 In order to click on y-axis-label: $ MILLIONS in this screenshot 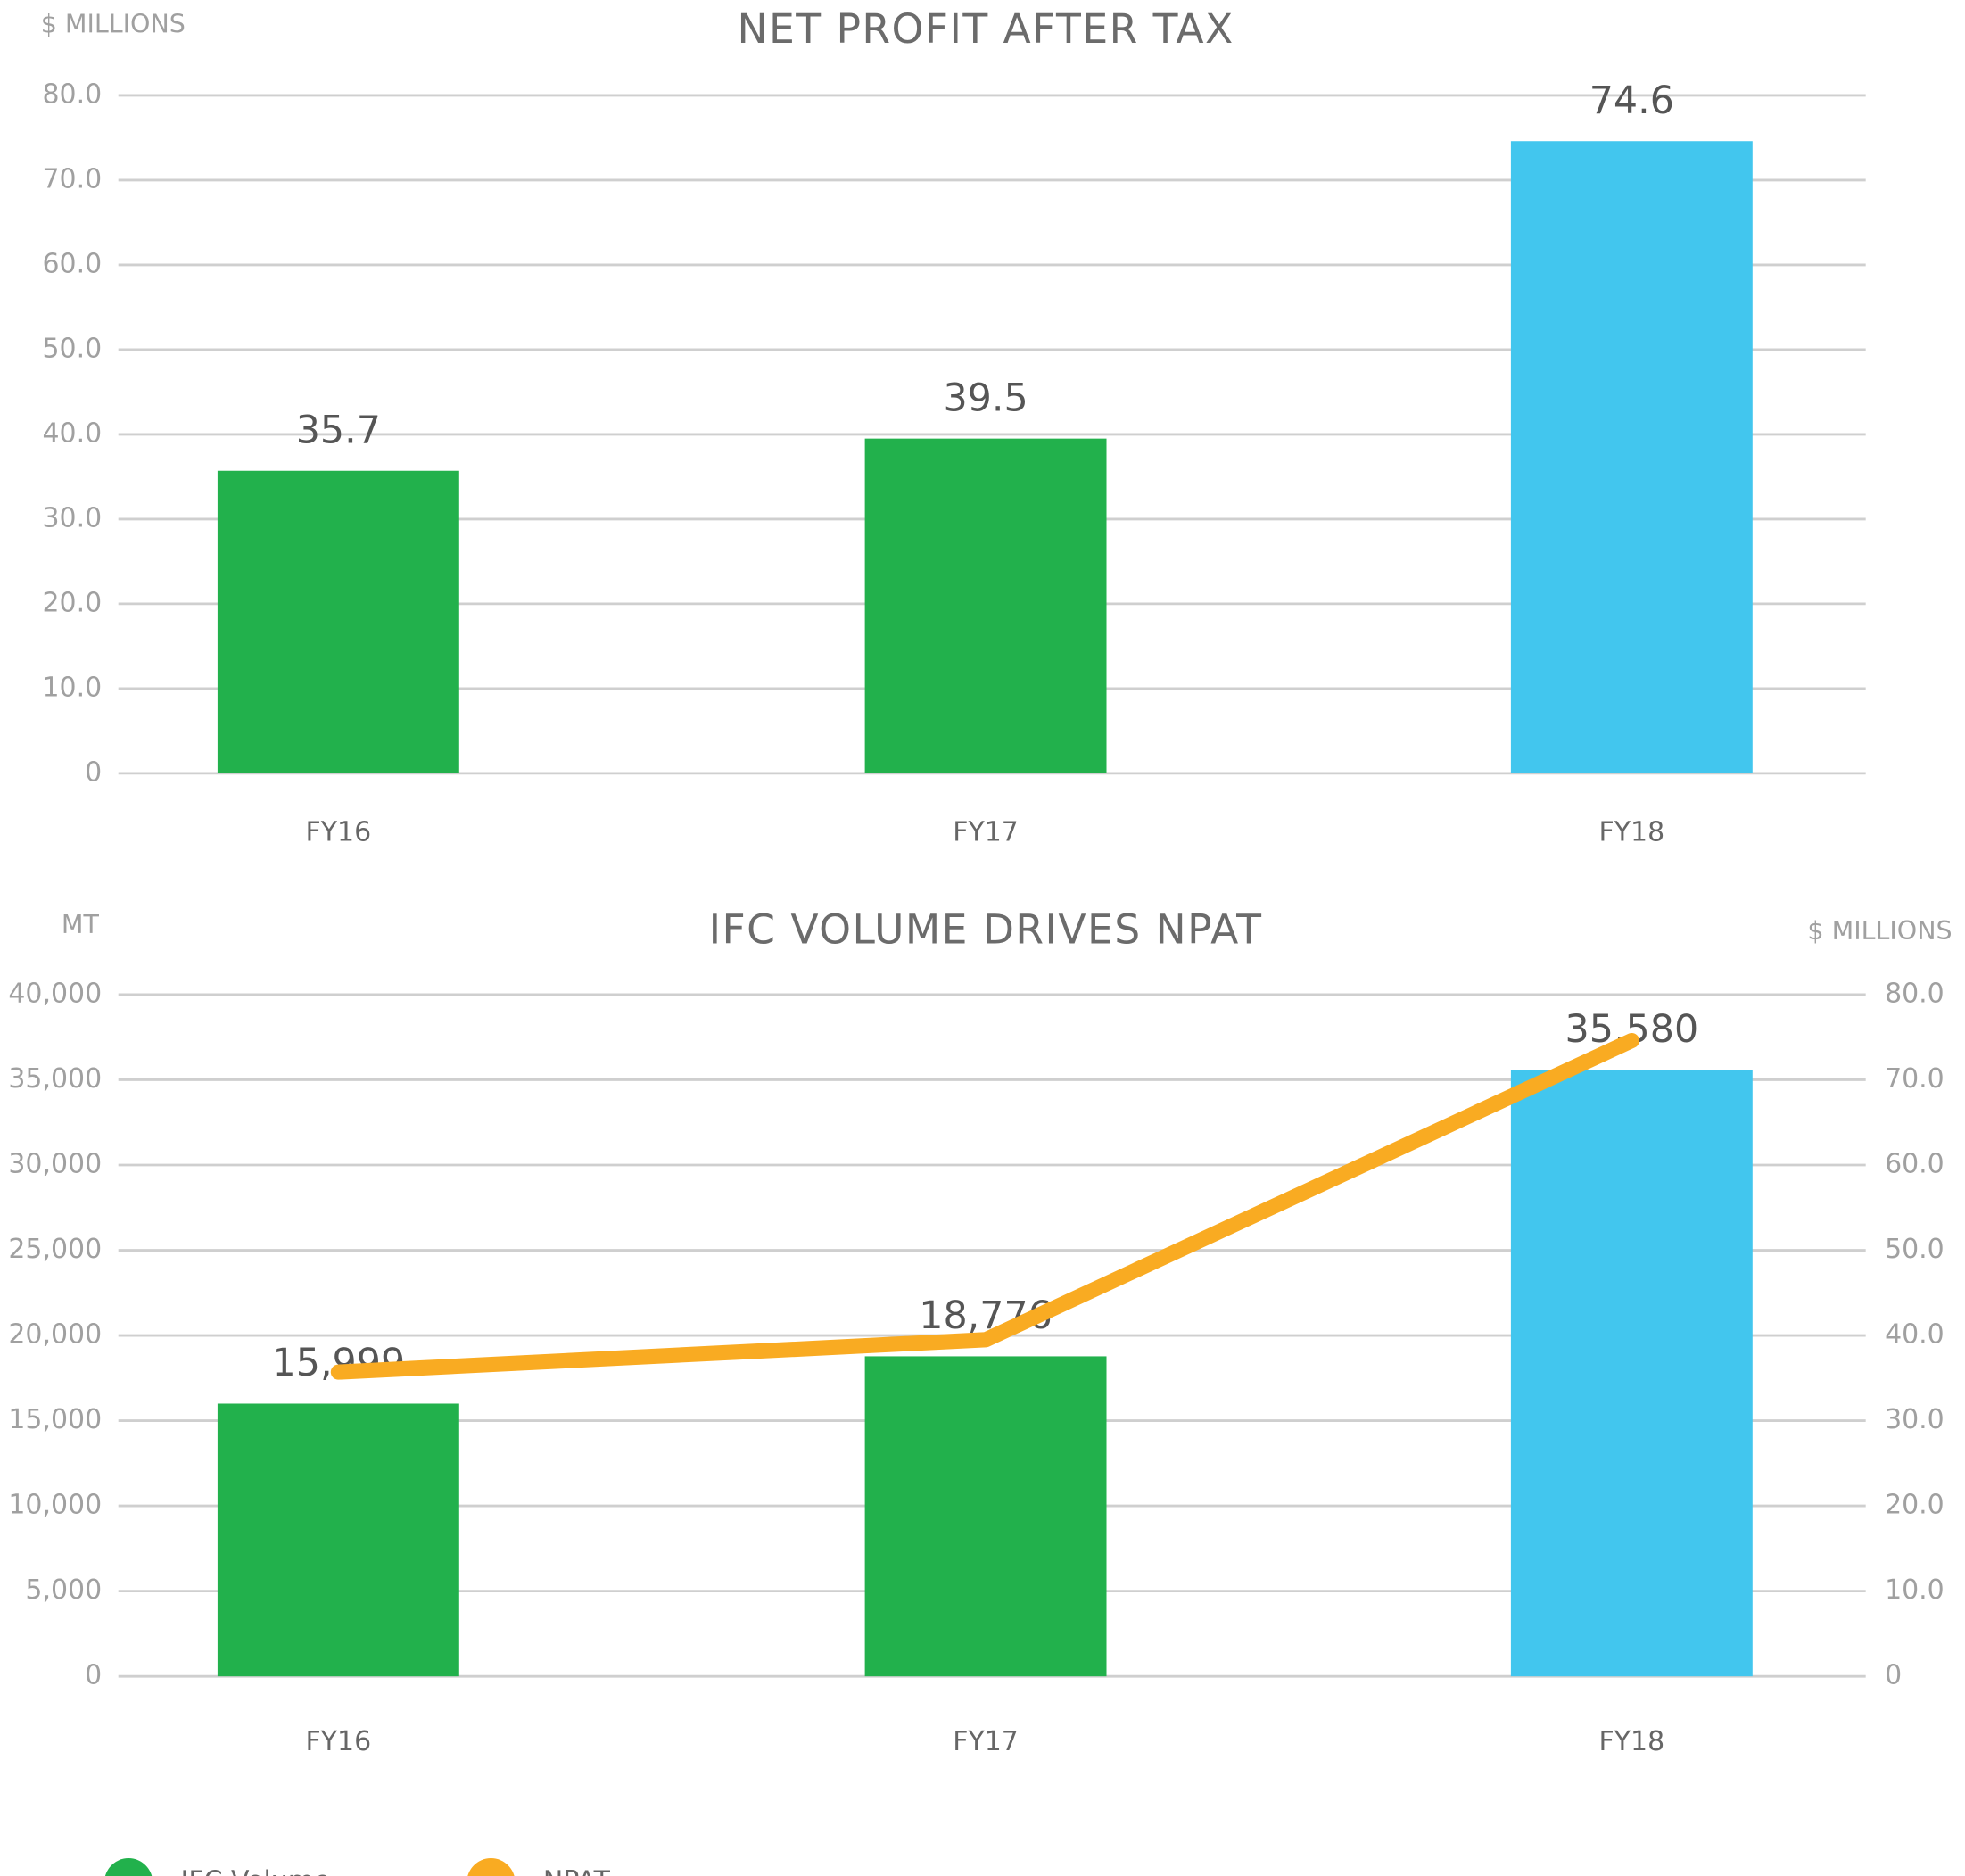, I will do `click(114, 25)`.